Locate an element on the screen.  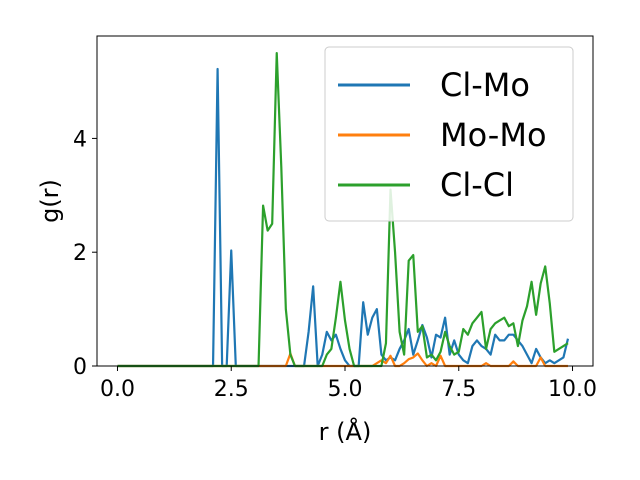
legend-label-cl-cl: Cl-Cl is located at coordinates (477, 185).